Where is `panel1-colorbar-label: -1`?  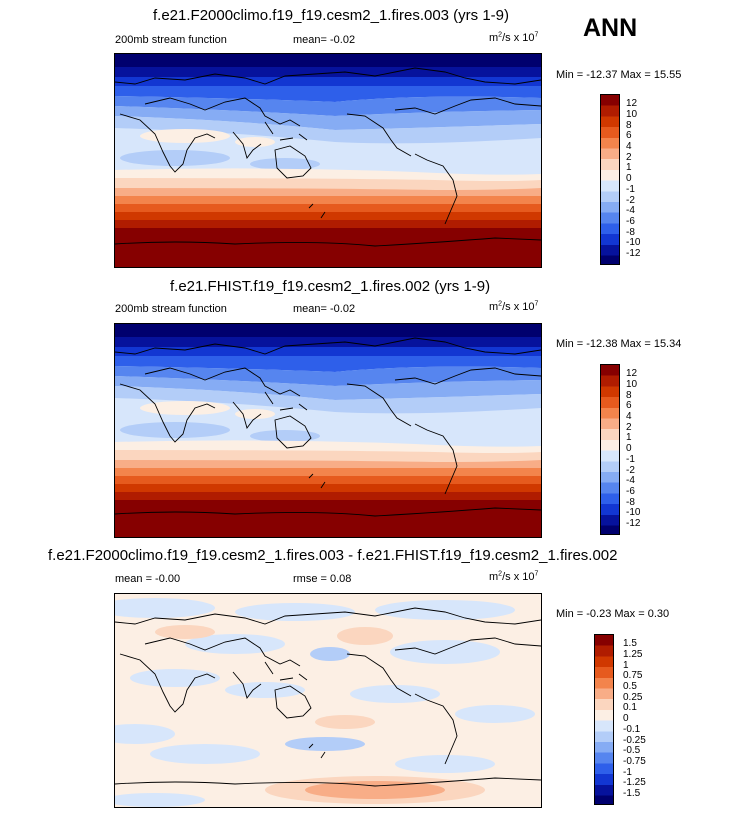
panel1-colorbar-label: -1 is located at coordinates (630, 189).